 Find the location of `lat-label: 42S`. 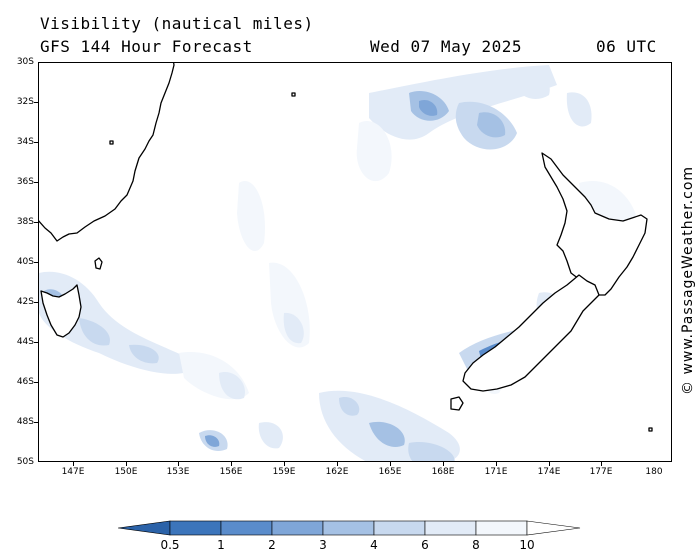

lat-label: 42S is located at coordinates (25, 302).